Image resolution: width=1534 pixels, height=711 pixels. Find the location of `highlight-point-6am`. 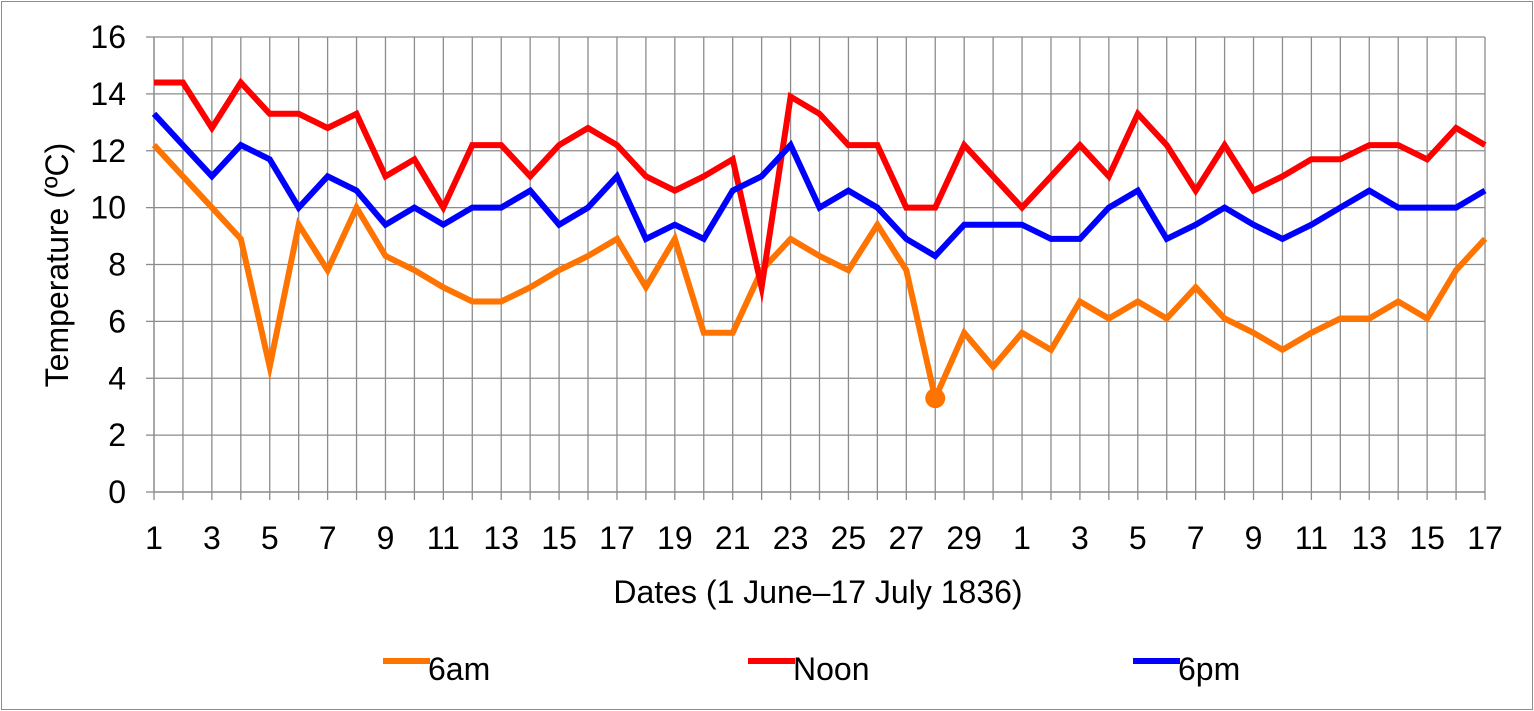

highlight-point-6am is located at coordinates (935, 398).